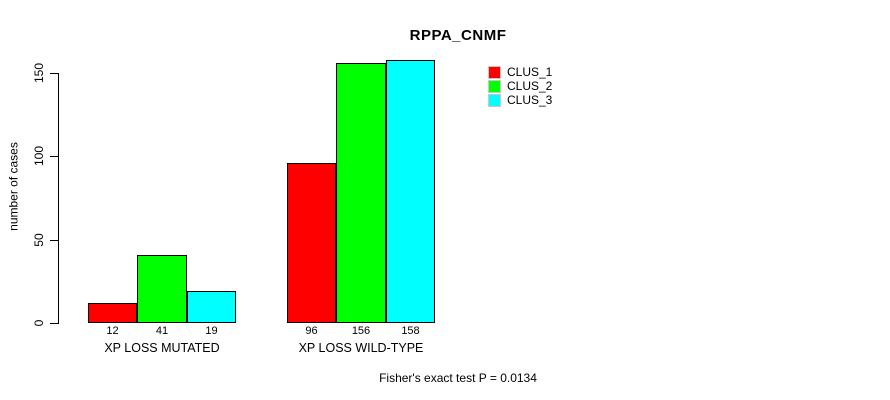 Image resolution: width=890 pixels, height=400 pixels. I want to click on legend-label-clus_1: CLUS_1, so click(530, 72).